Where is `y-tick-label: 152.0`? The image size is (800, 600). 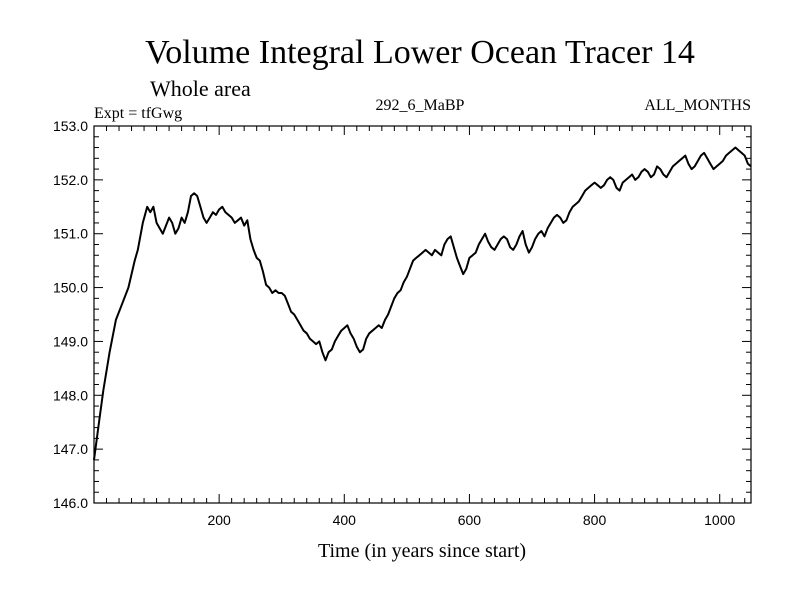 y-tick-label: 152.0 is located at coordinates (70, 180).